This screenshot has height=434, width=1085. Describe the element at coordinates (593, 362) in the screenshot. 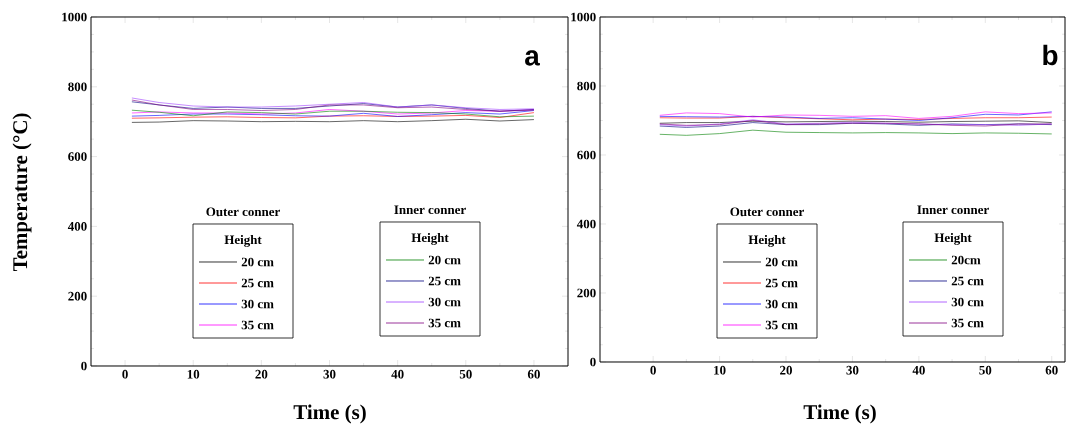

I see `y-tick-label: 0` at that location.